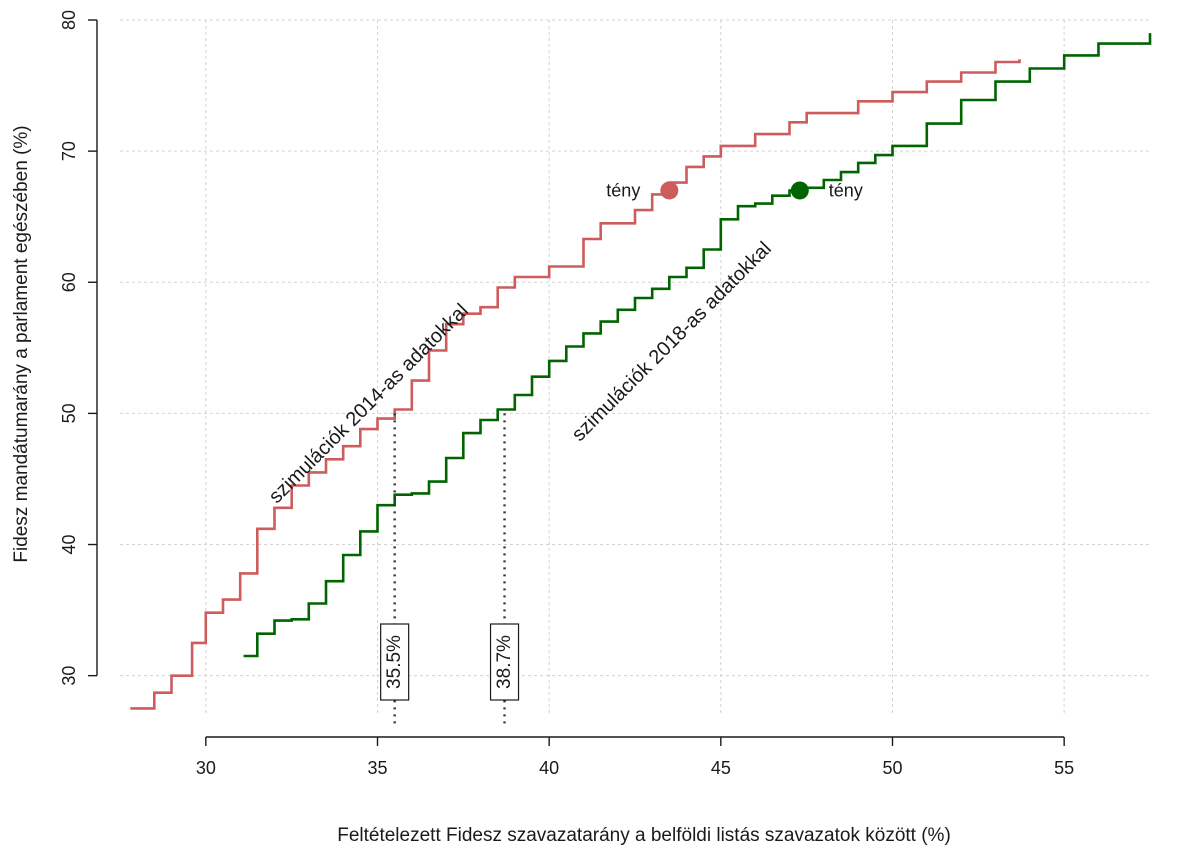  Describe the element at coordinates (69, 413) in the screenshot. I see `y-tick-label: 50` at that location.